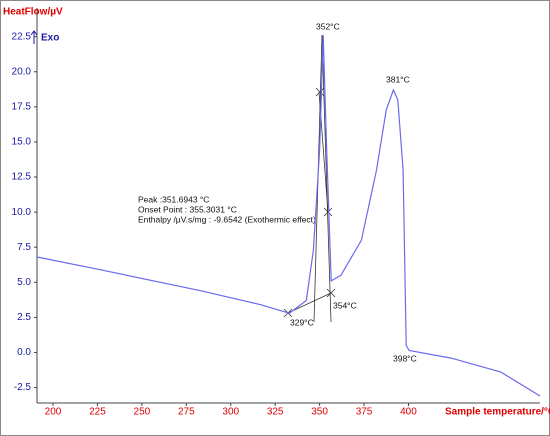  Describe the element at coordinates (34, 33) in the screenshot. I see `exo-arrow-head` at that location.